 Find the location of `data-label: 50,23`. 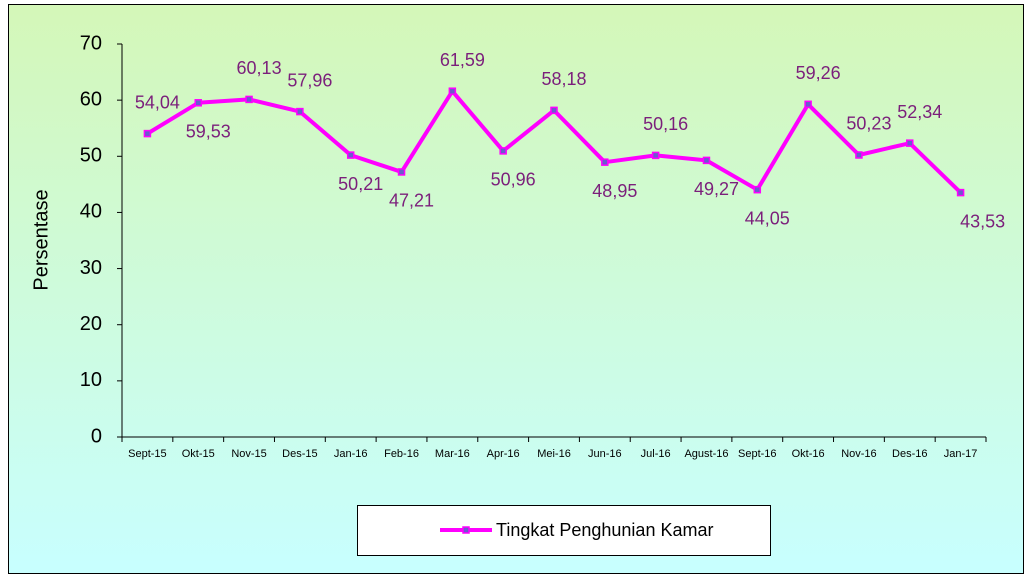

data-label: 50,23 is located at coordinates (868, 124).